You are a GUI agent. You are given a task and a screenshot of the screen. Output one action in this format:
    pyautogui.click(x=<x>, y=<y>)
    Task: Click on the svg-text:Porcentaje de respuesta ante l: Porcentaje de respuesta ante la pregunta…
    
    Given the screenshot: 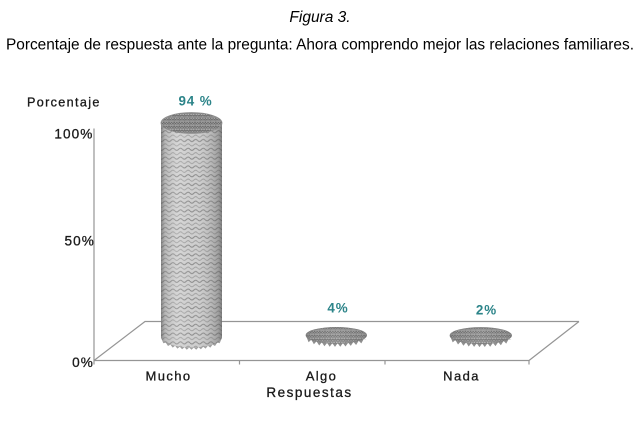 What is the action you would take?
    pyautogui.click(x=320, y=45)
    